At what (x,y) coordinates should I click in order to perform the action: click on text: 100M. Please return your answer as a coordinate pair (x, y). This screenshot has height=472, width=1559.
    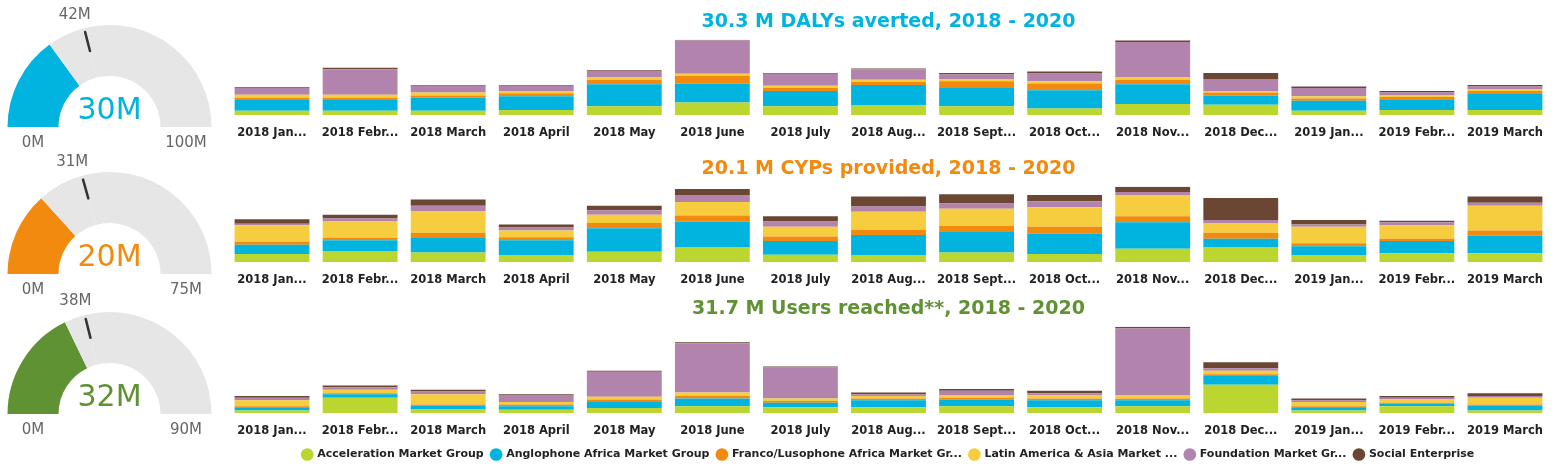
    Looking at the image, I should click on (186, 142).